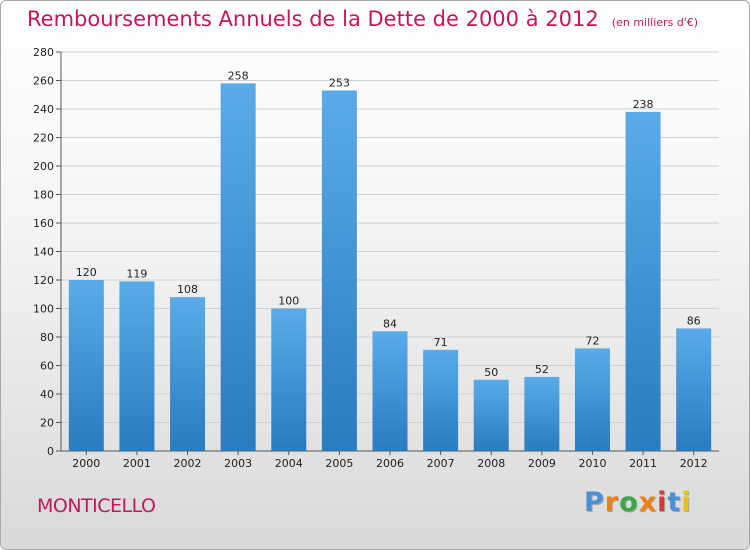 This screenshot has width=750, height=550. What do you see at coordinates (694, 463) in the screenshot?
I see `x-tick-label: 2012` at bounding box center [694, 463].